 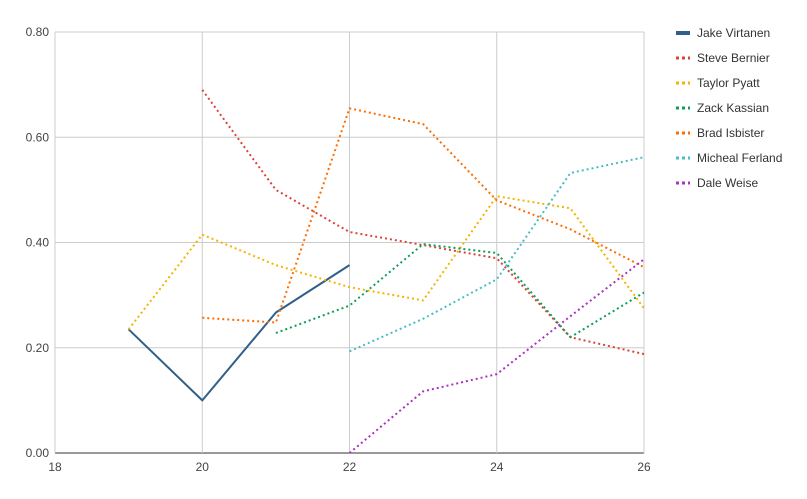 What do you see at coordinates (55, 467) in the screenshot?
I see `x-tick-label: 18` at bounding box center [55, 467].